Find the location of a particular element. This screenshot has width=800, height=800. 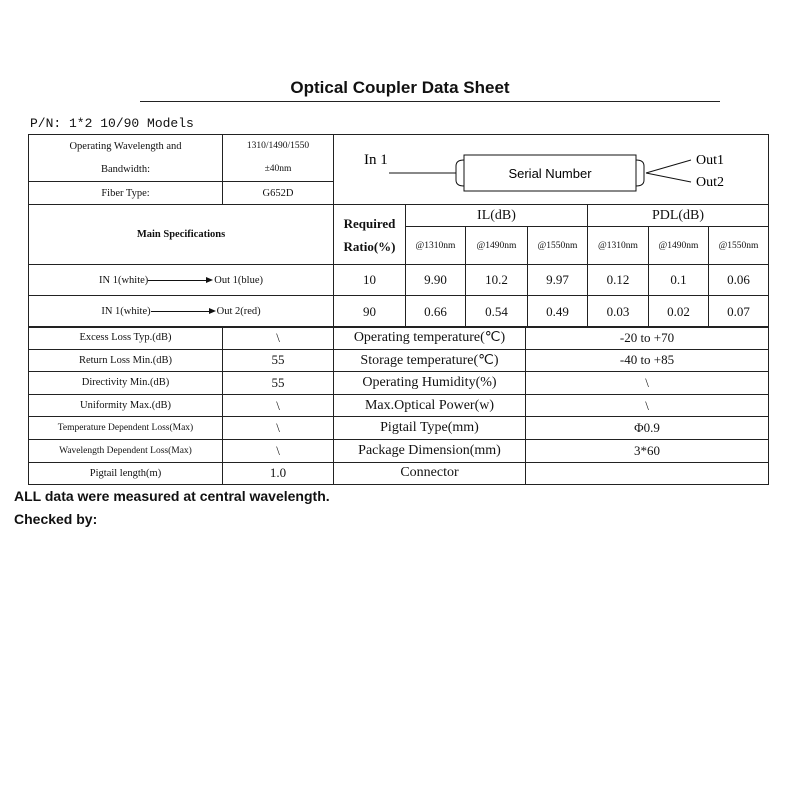

param-label: Excess Loss Typ.(dB) is located at coordinates (125, 338).